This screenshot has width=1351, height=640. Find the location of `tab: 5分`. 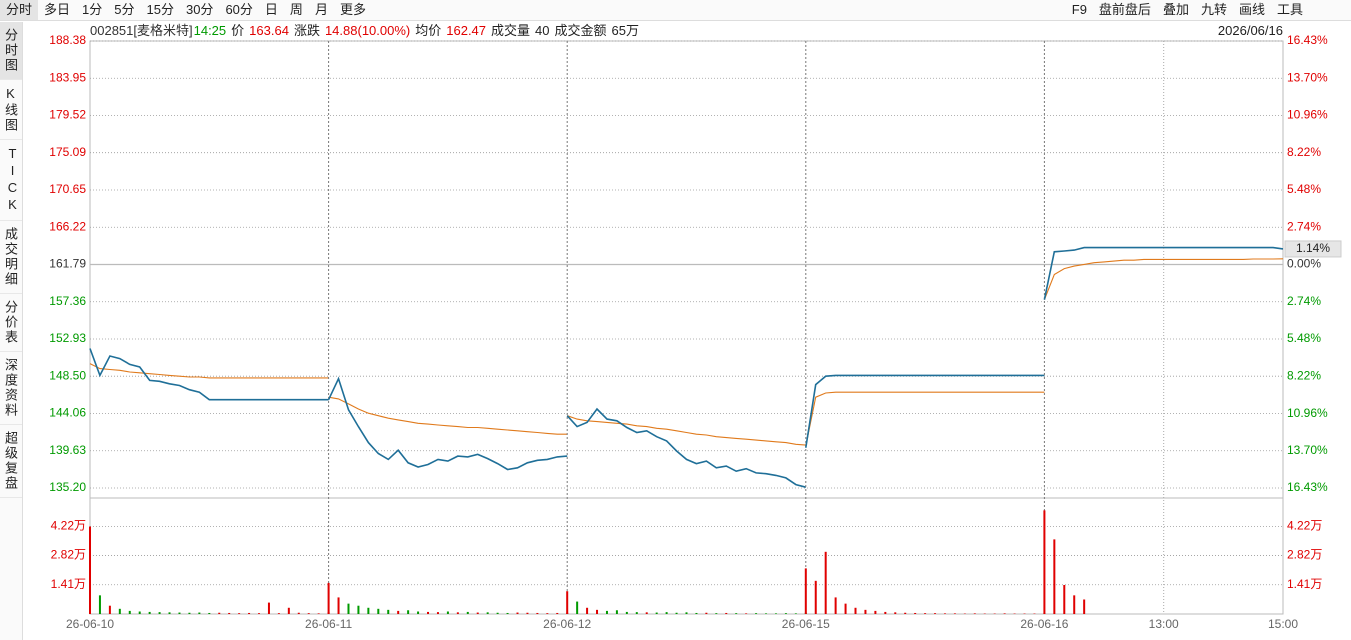

tab: 5分 is located at coordinates (124, 9).